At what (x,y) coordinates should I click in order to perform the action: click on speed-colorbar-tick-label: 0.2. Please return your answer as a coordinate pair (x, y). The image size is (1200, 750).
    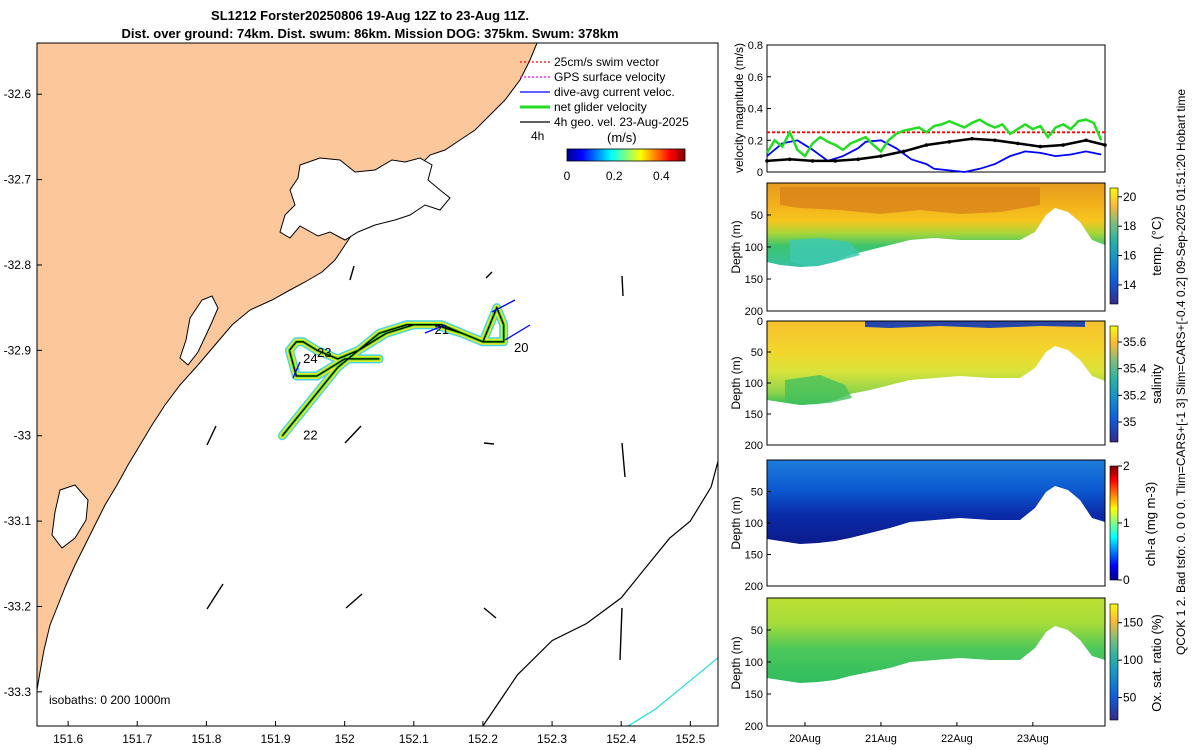
    Looking at the image, I should click on (614, 176).